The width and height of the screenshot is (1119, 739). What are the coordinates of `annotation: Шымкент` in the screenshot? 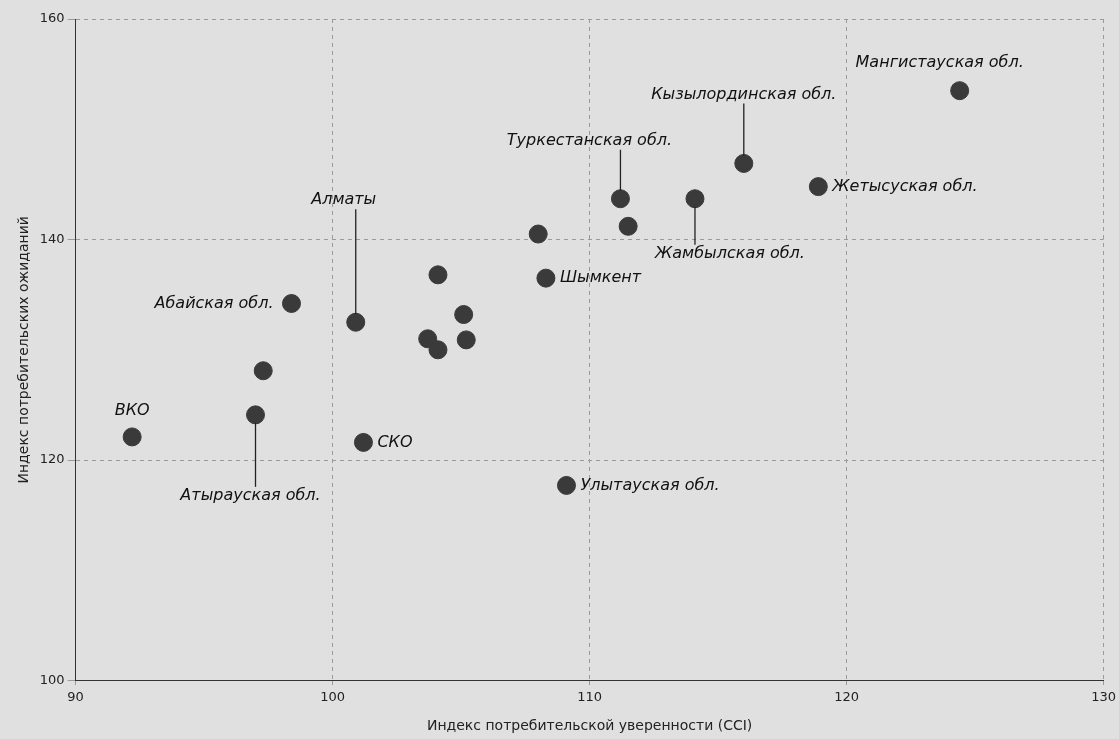 It's located at (600, 277).